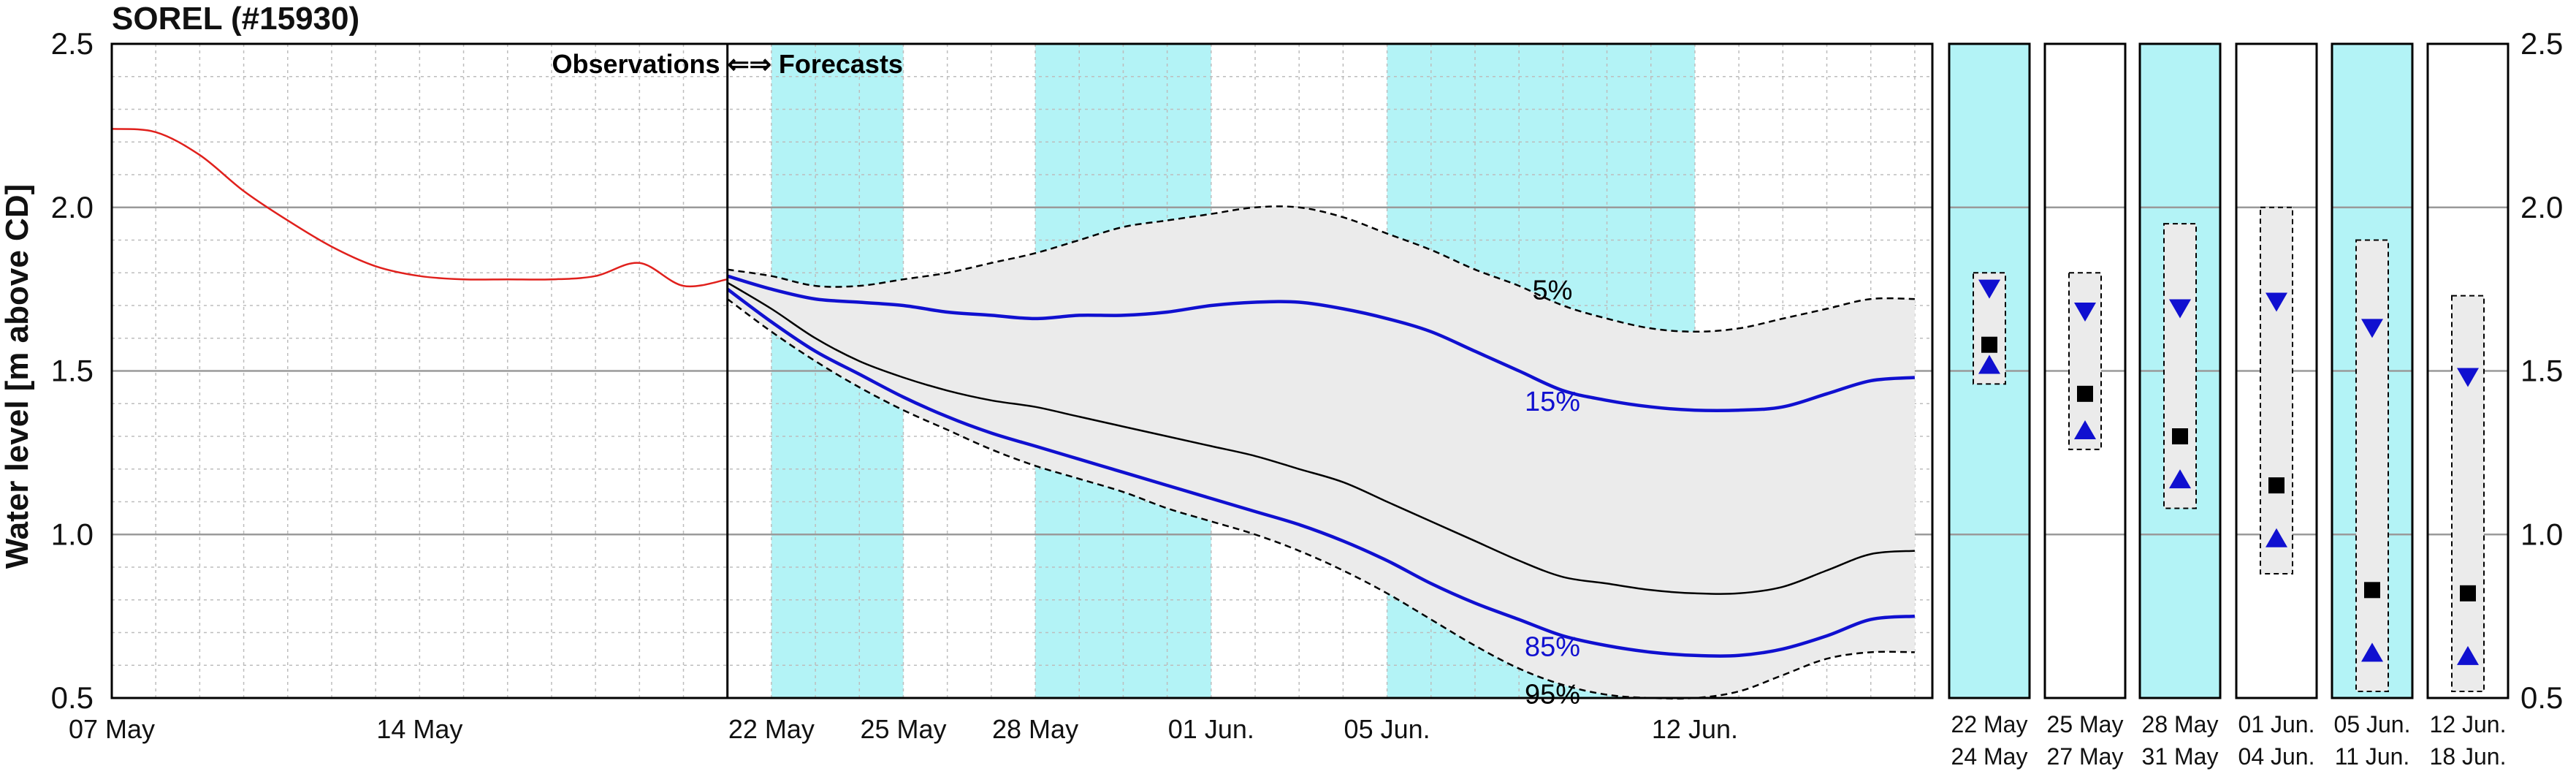 This screenshot has height=774, width=2576. I want to click on panel-label-bottom: 04 Jun., so click(2277, 756).